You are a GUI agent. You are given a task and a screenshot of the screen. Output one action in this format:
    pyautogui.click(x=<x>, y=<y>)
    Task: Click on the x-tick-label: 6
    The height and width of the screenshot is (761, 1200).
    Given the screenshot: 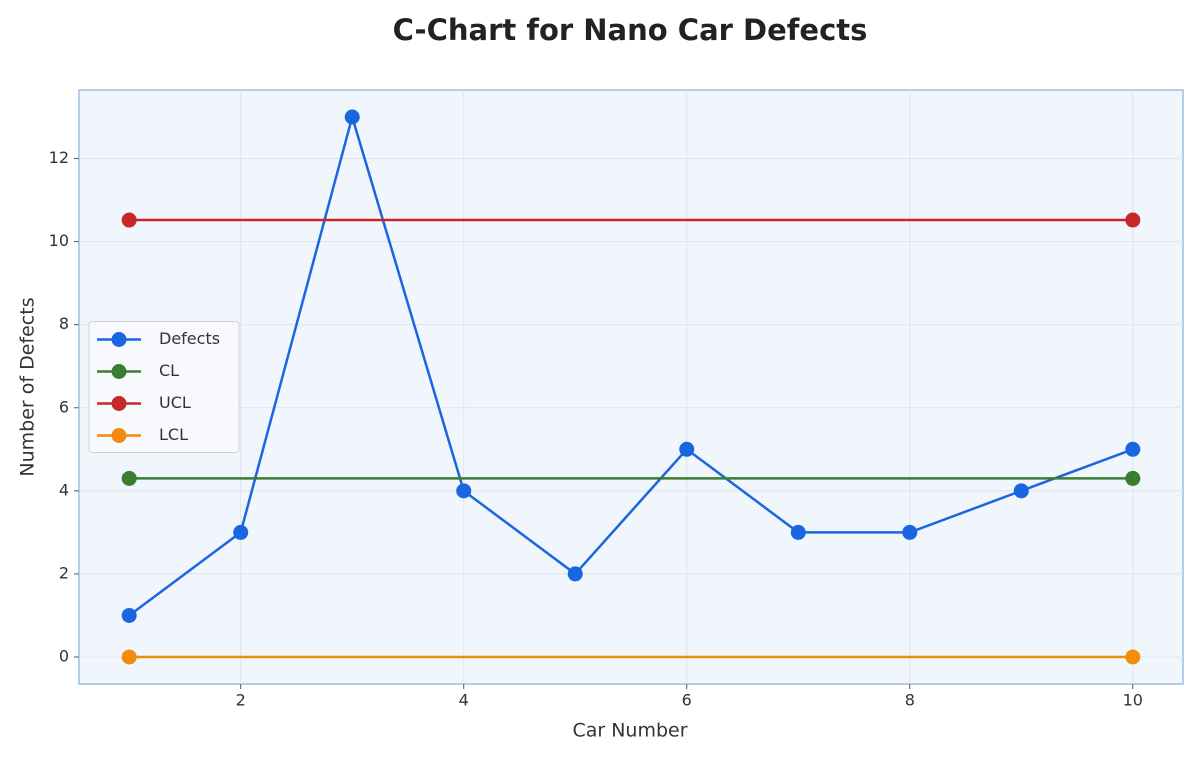 What is the action you would take?
    pyautogui.click(x=687, y=700)
    